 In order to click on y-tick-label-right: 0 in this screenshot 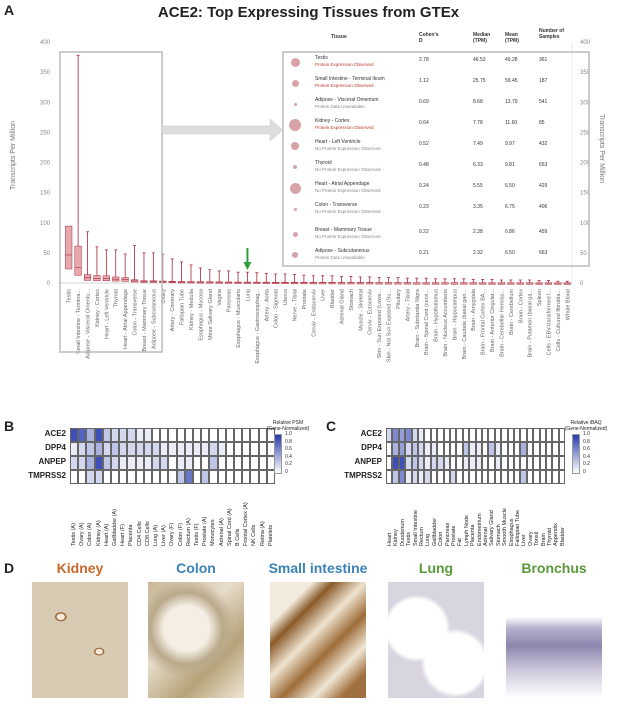, I will do `click(582, 284)`.